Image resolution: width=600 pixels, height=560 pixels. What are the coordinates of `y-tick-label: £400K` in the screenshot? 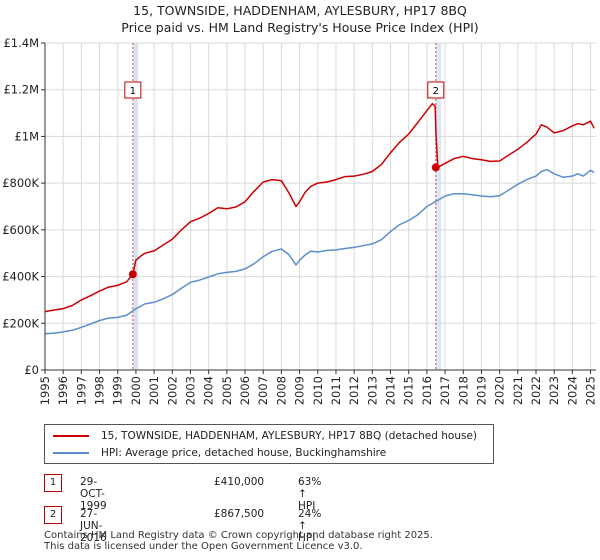 It's located at (20, 277).